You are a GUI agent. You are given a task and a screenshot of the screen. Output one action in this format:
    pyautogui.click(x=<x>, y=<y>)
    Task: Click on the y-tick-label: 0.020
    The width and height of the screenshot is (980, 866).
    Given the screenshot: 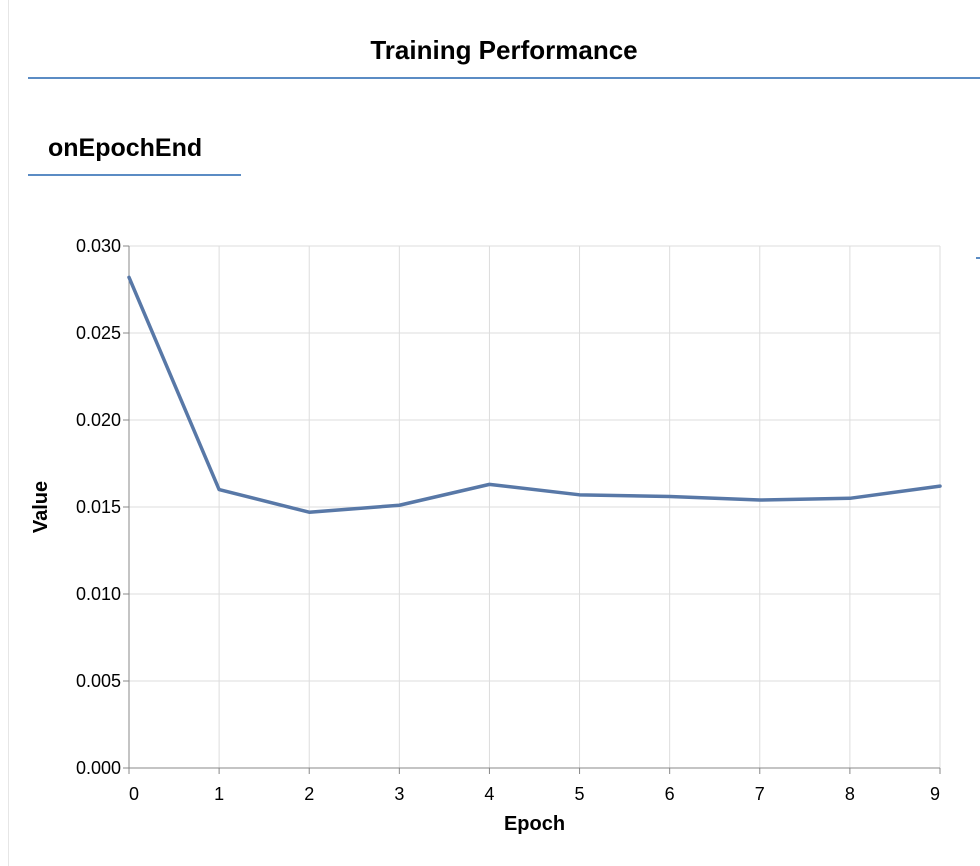 What is the action you would take?
    pyautogui.click(x=98, y=420)
    